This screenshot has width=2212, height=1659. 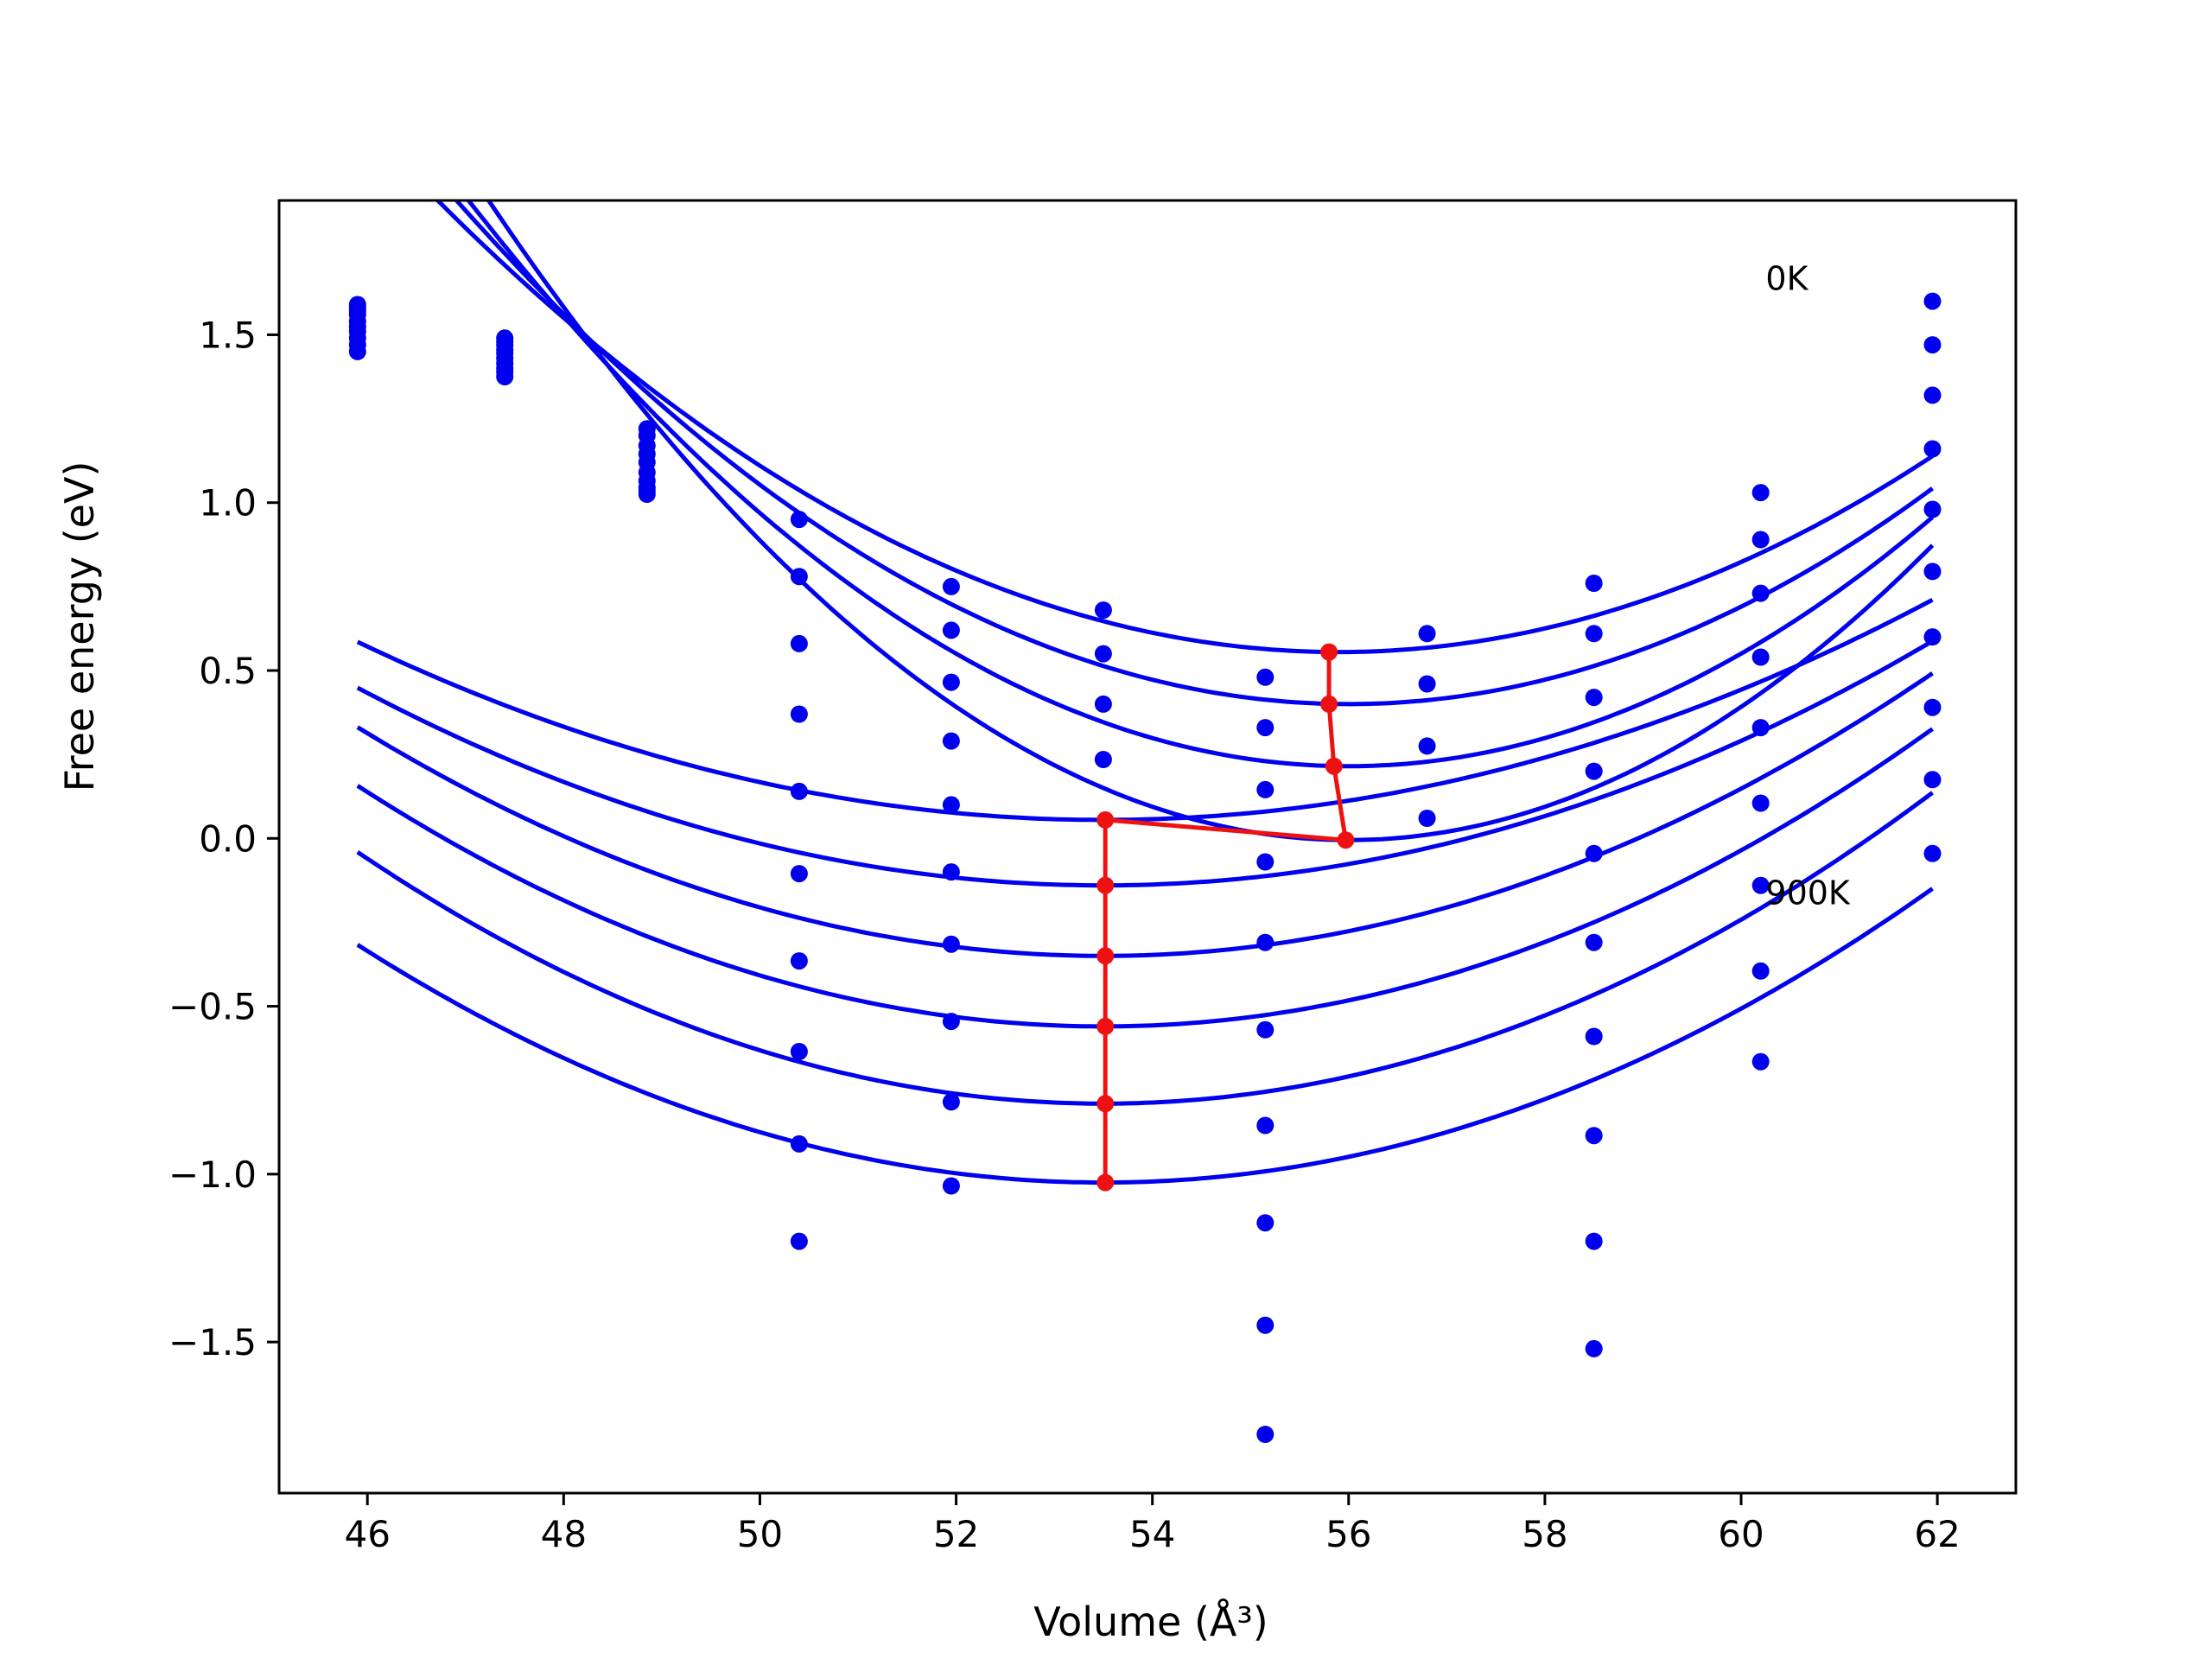 I want to click on annotation-900k: 900K, so click(x=1808, y=893).